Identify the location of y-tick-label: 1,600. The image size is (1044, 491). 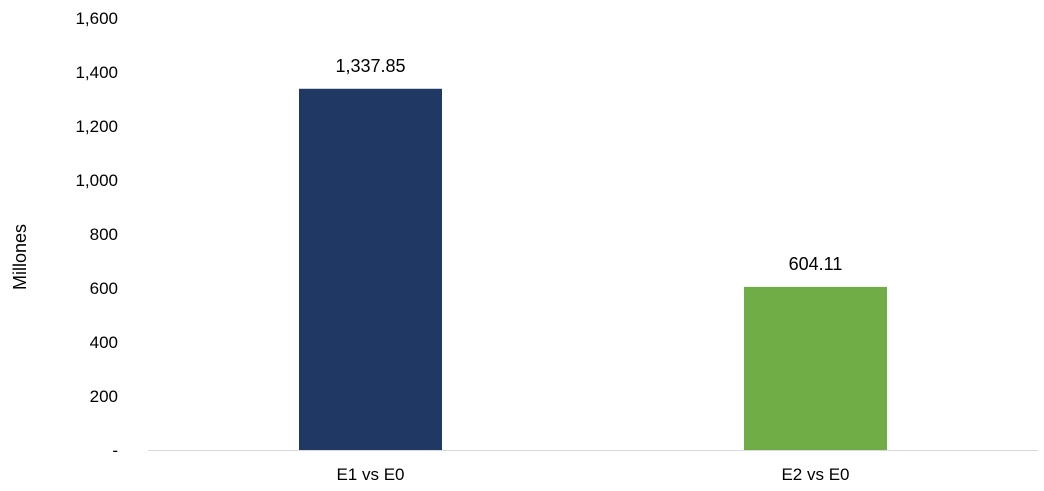
(96, 18).